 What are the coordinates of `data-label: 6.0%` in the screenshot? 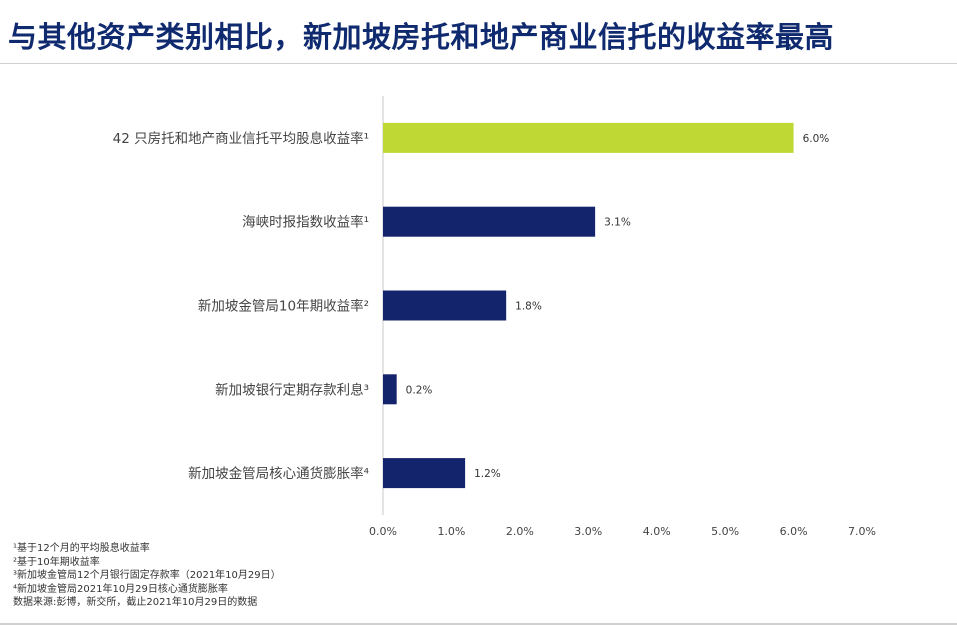 It's located at (816, 139).